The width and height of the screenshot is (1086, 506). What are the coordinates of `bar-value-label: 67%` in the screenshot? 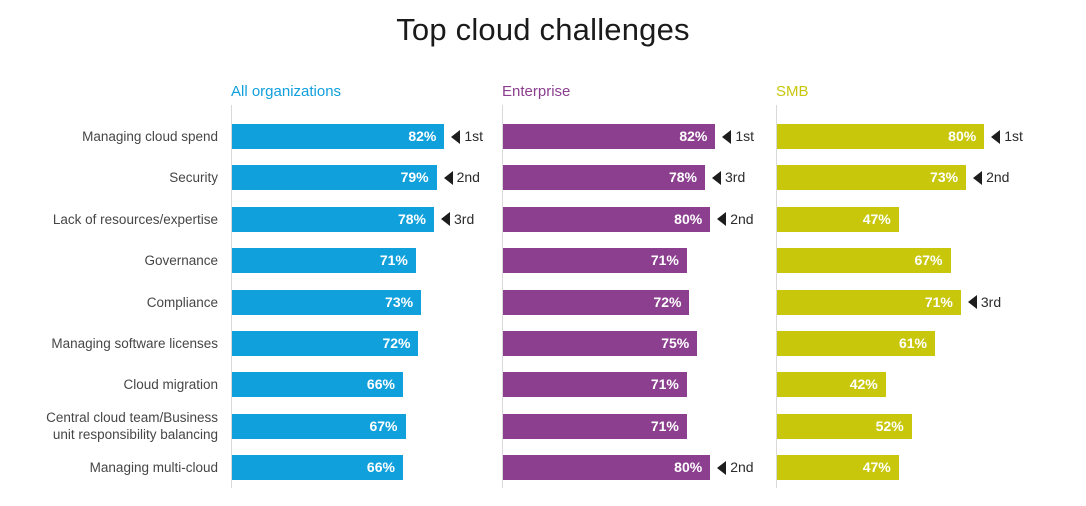 It's located at (383, 425).